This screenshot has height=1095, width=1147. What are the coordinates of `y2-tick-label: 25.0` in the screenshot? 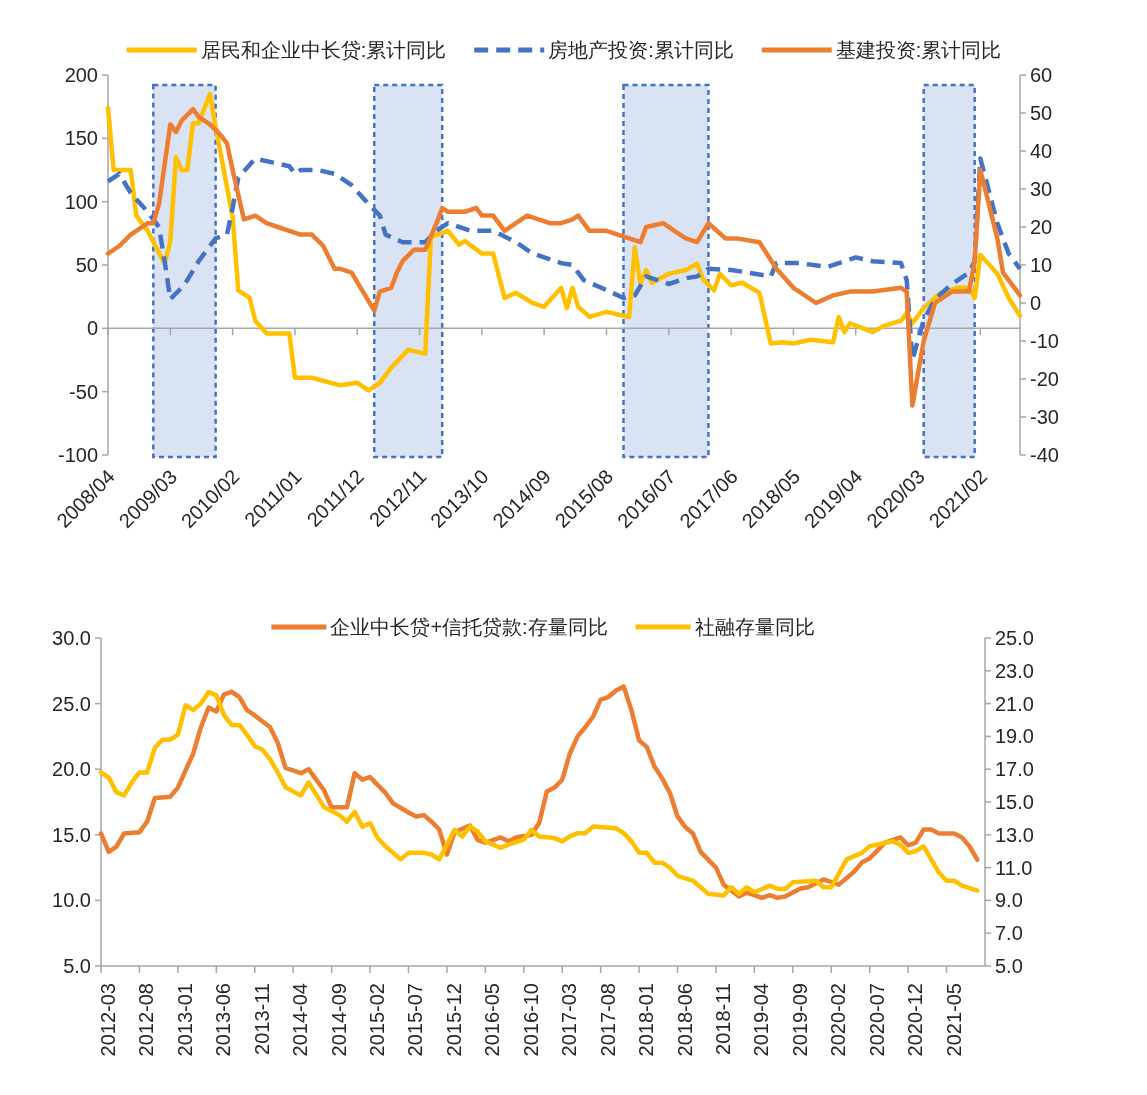 It's located at (1014, 638).